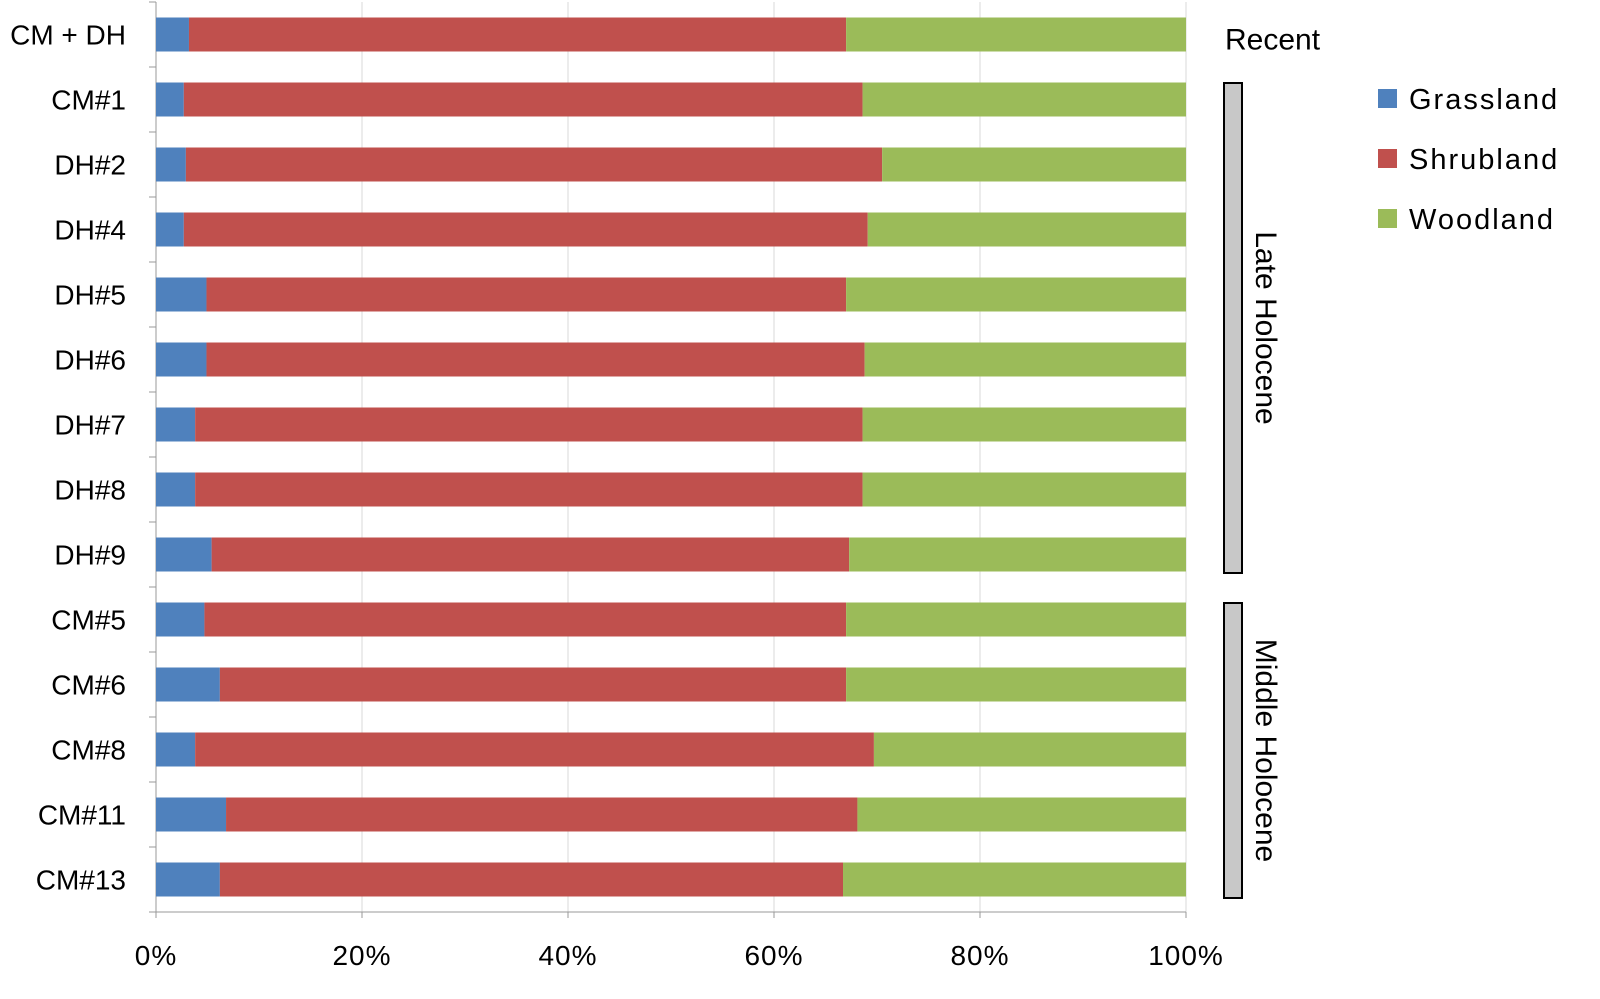 The height and width of the screenshot is (999, 1600). What do you see at coordinates (979, 955) in the screenshot?
I see `x-tick-label: 80%` at bounding box center [979, 955].